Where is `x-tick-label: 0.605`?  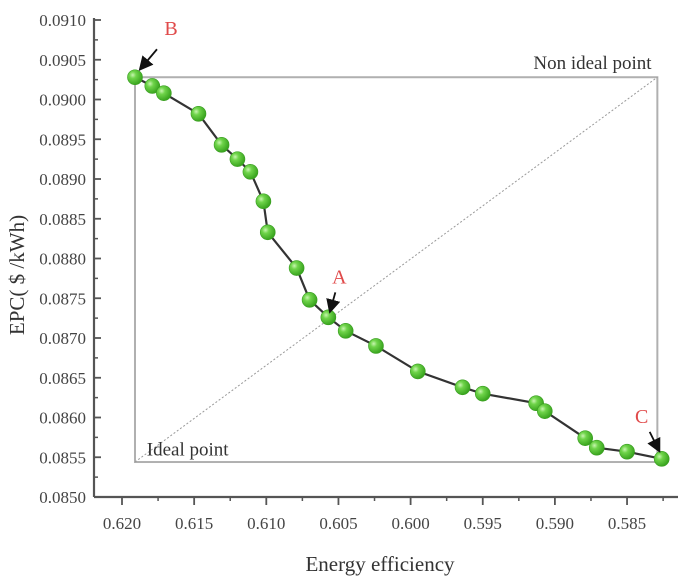 x-tick-label: 0.605 is located at coordinates (338, 523).